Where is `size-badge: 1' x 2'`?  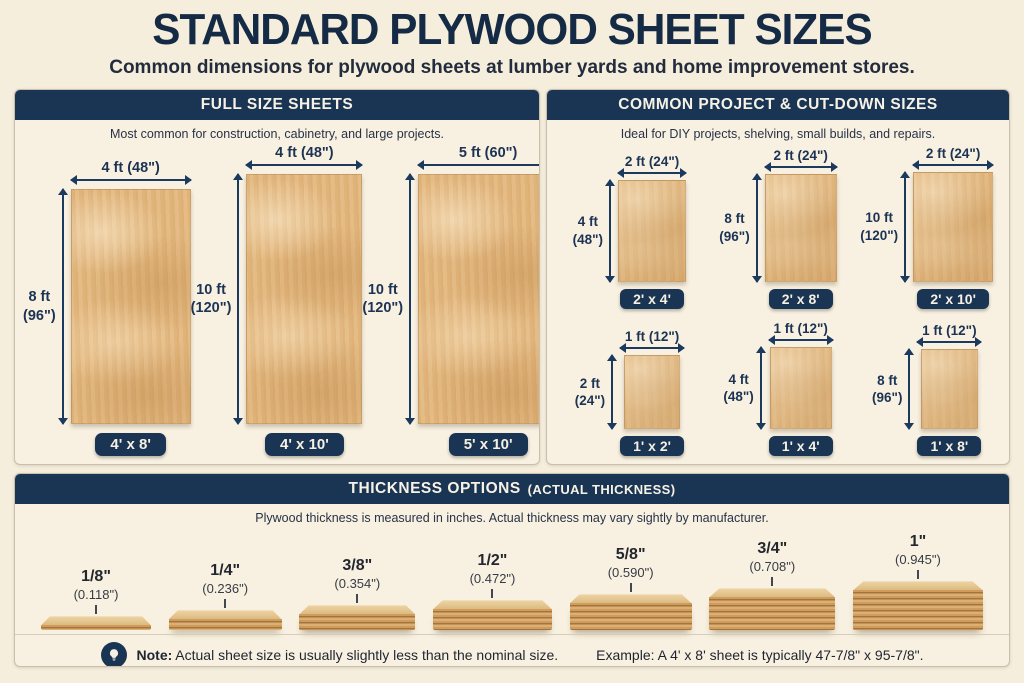 size-badge: 1' x 2' is located at coordinates (652, 446).